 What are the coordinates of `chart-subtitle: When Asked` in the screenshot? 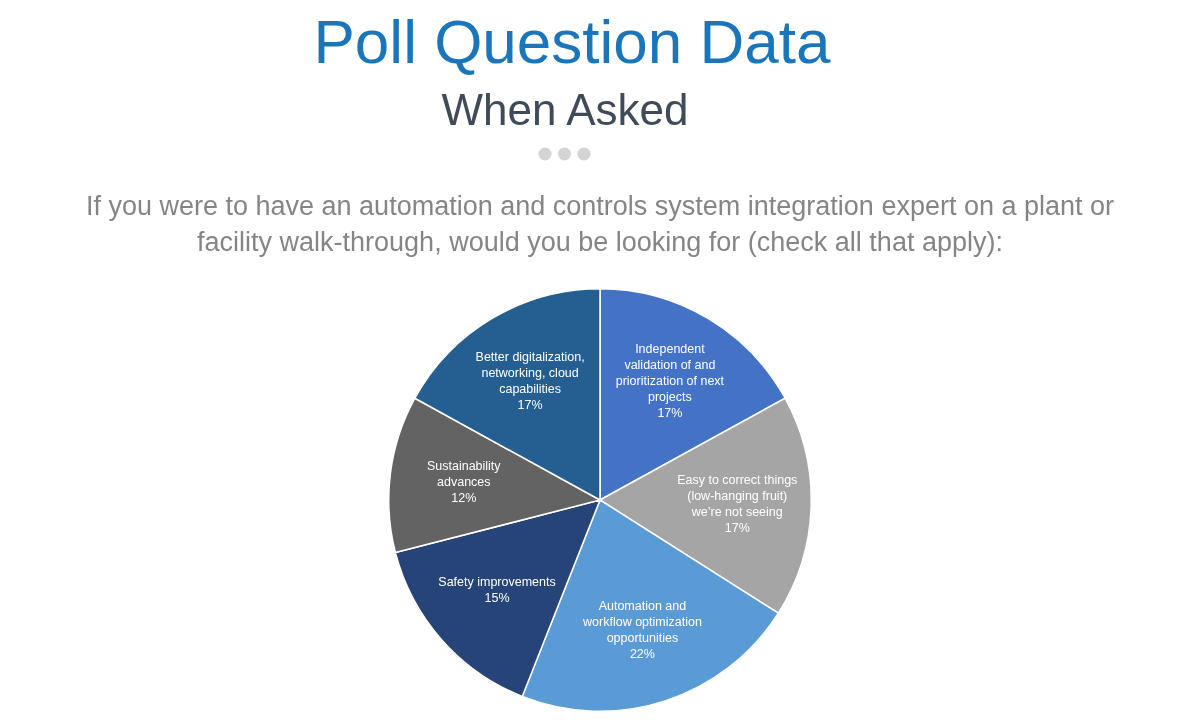 It's located at (565, 110).